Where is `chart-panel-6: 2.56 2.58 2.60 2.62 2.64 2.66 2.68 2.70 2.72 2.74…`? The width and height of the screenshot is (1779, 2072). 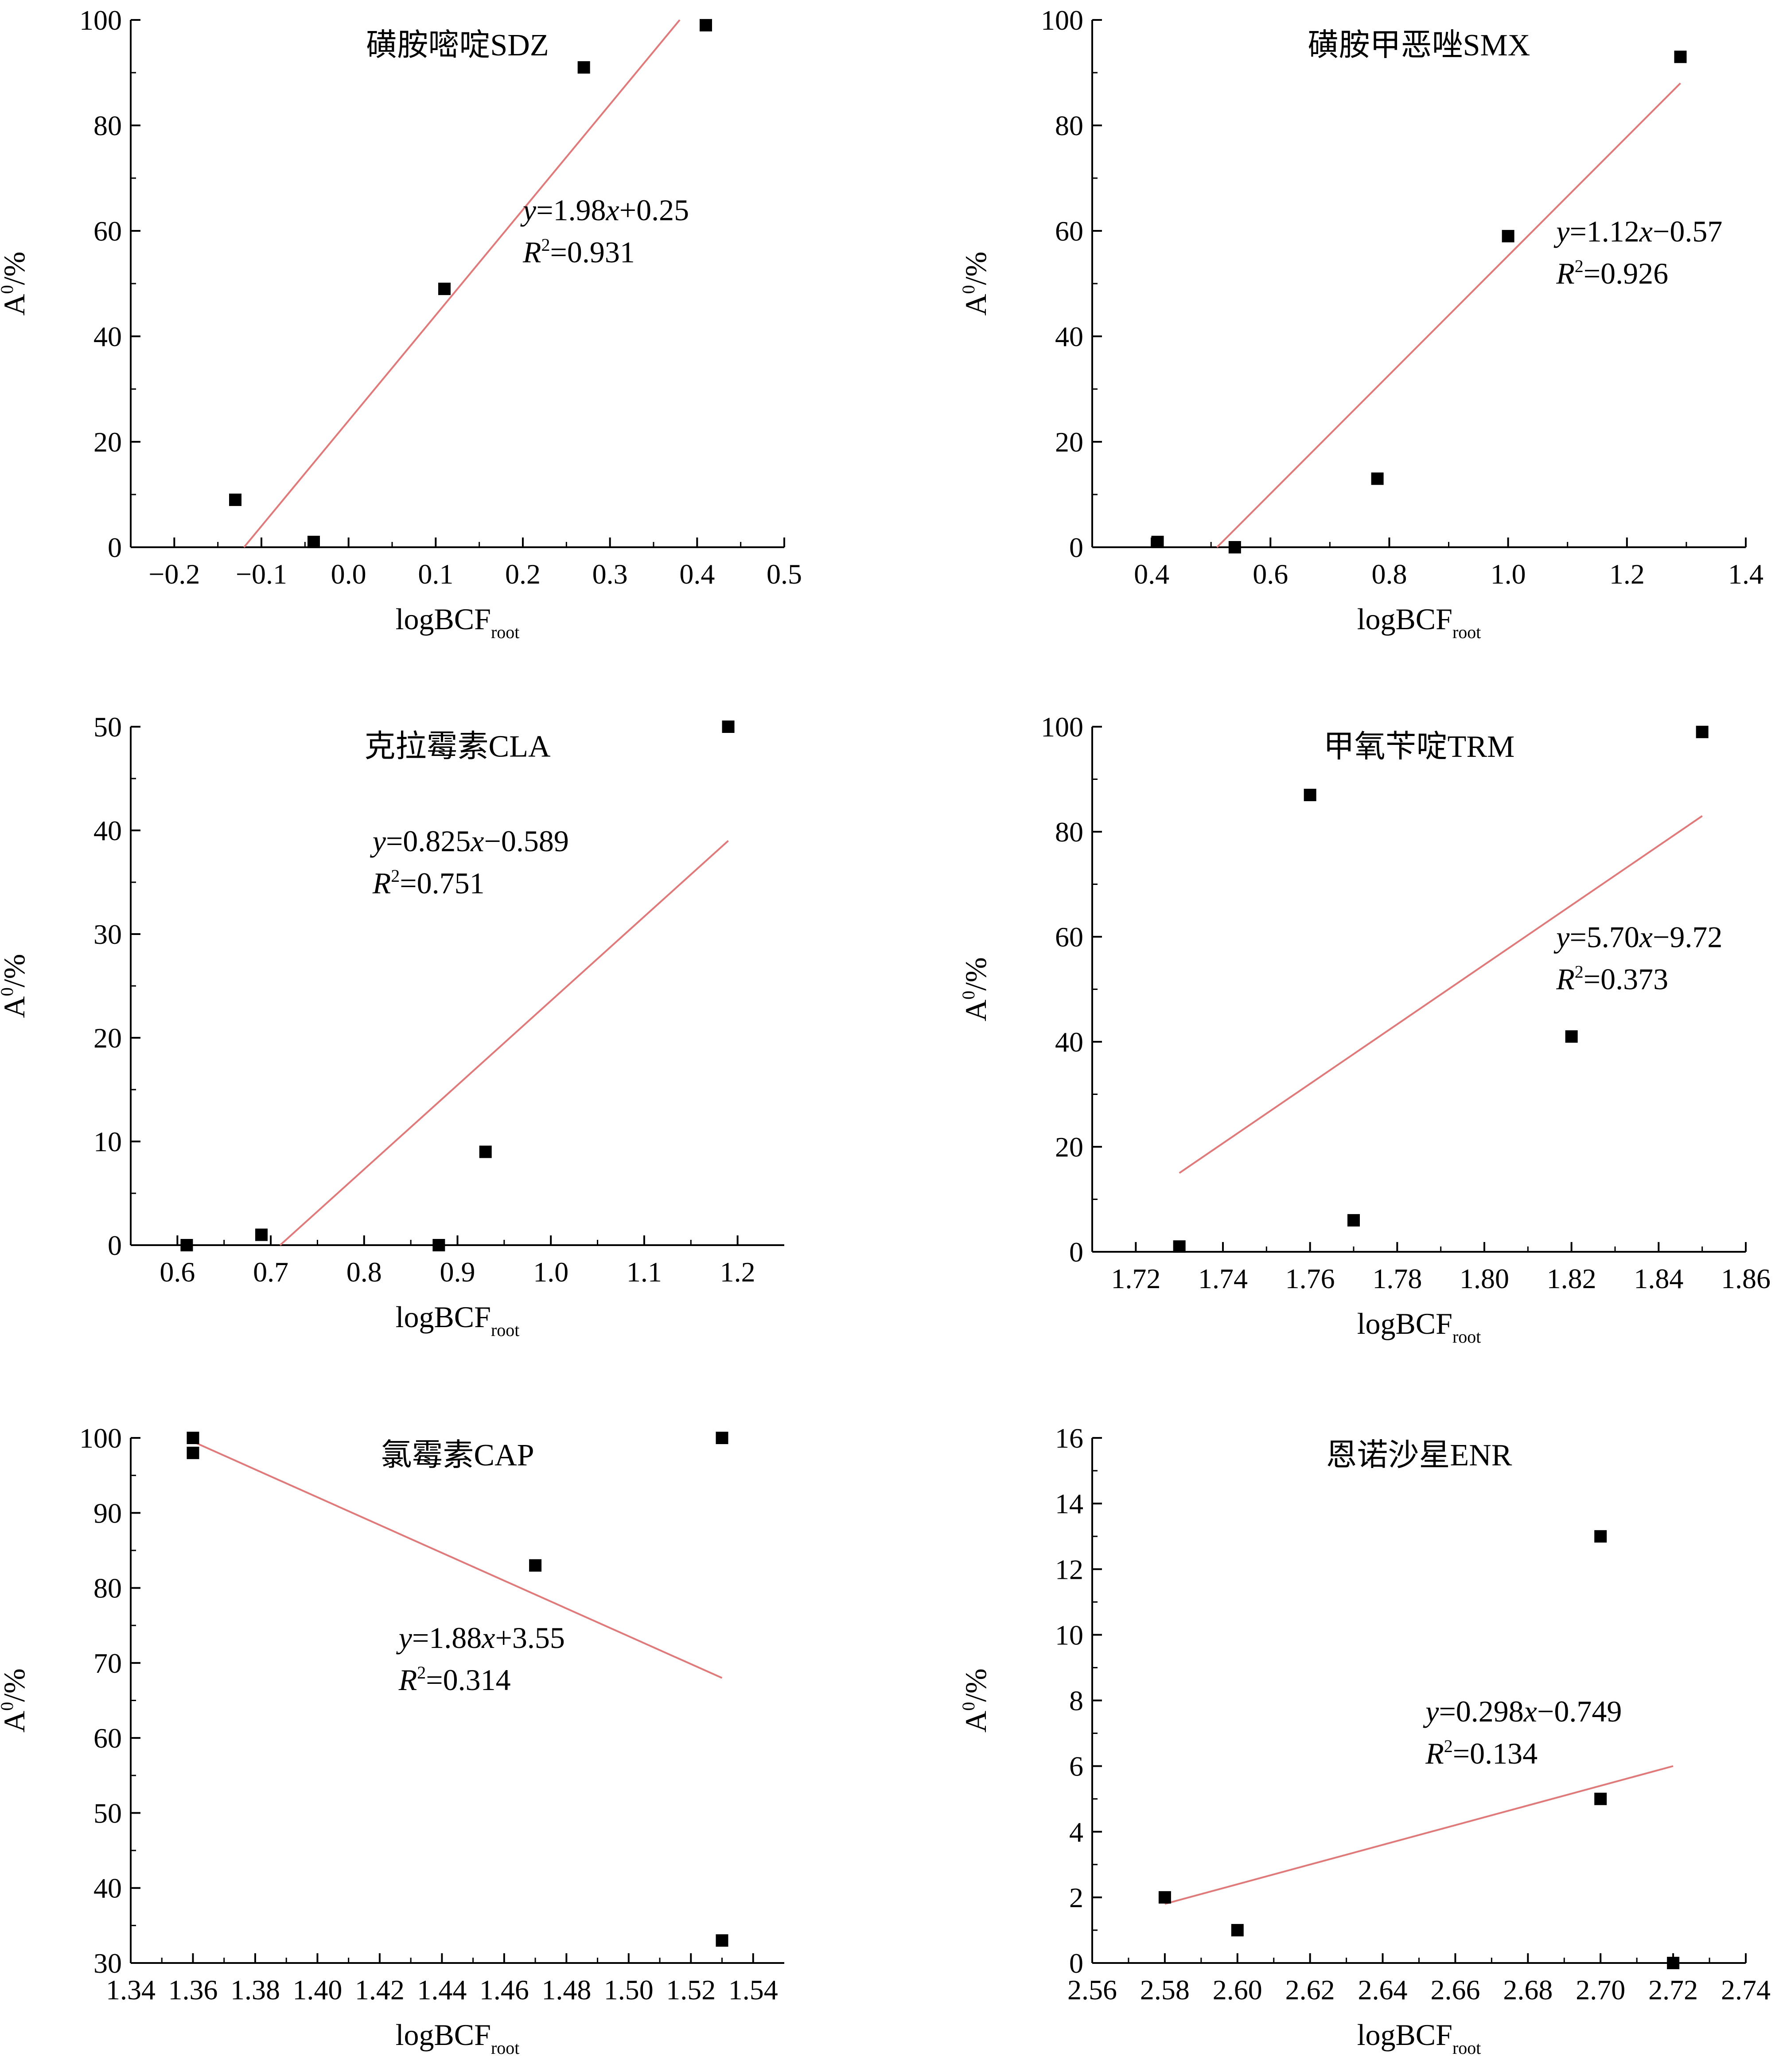
chart-panel-6: 2.56 2.58 2.60 2.62 2.64 2.66 2.68 2.70 2.72 2.74… is located at coordinates (1365, 1740).